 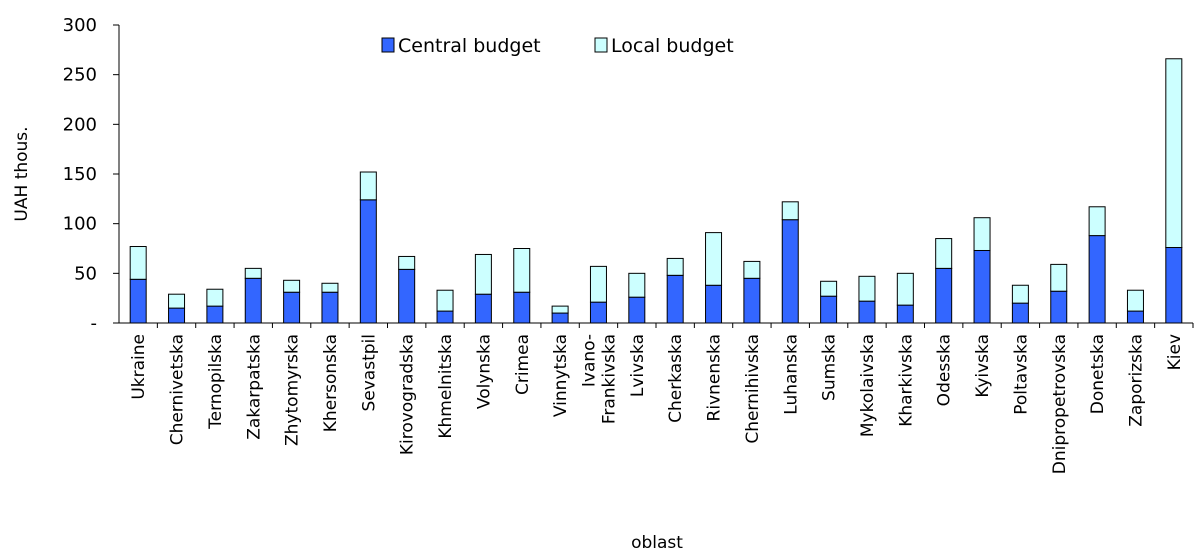 What do you see at coordinates (1021, 374) in the screenshot?
I see `category-label: Poltavska` at bounding box center [1021, 374].